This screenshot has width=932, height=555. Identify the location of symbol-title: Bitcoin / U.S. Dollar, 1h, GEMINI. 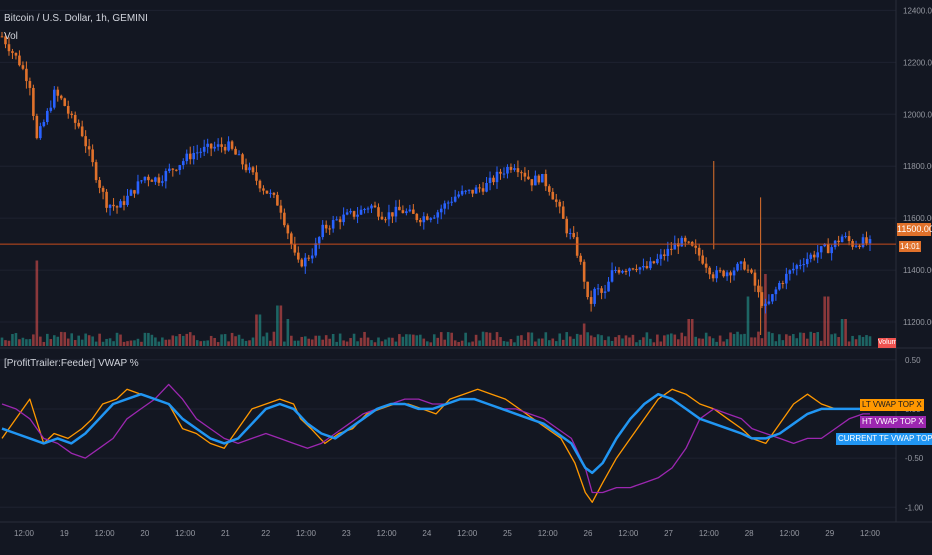
(76, 18).